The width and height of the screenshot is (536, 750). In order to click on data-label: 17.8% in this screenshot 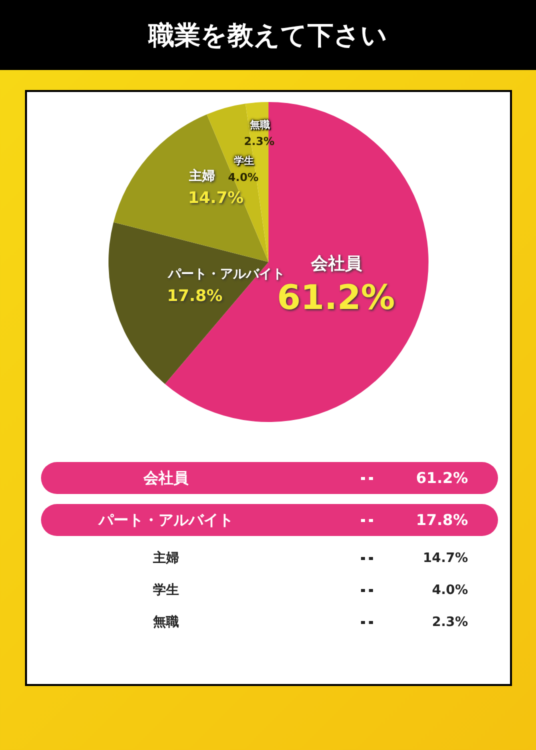, I will do `click(195, 295)`.